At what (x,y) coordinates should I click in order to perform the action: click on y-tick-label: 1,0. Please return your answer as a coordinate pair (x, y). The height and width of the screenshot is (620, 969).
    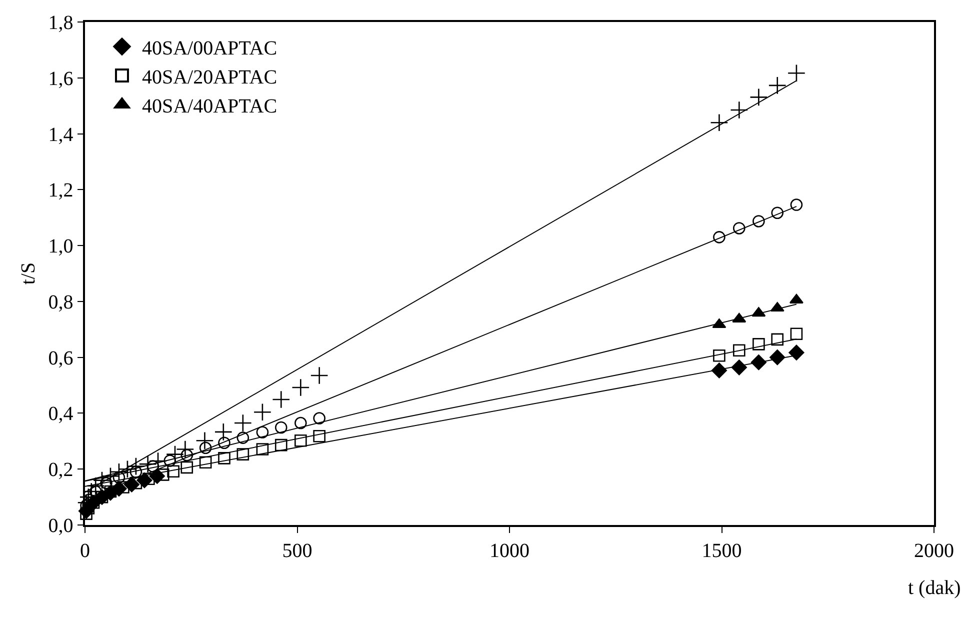
    Looking at the image, I should click on (61, 247).